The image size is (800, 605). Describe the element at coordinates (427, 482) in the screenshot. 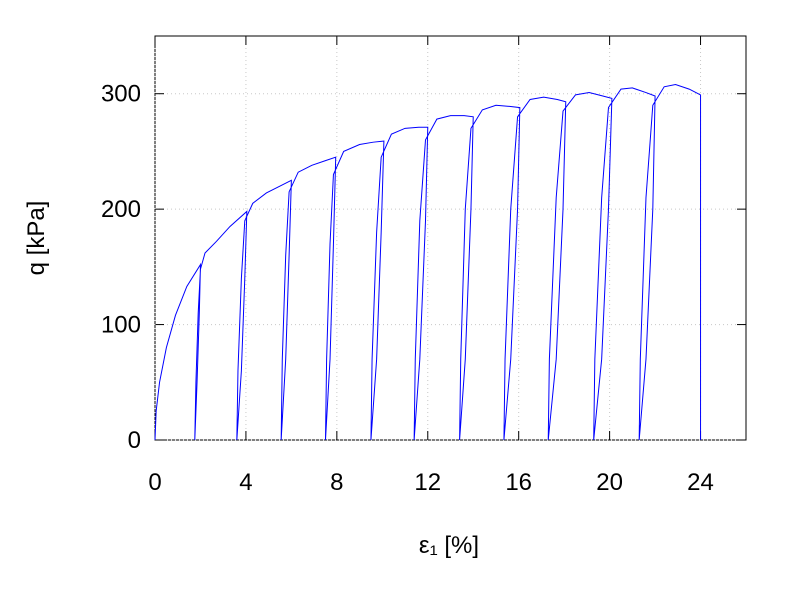

I see `x-tick-label: 12` at that location.